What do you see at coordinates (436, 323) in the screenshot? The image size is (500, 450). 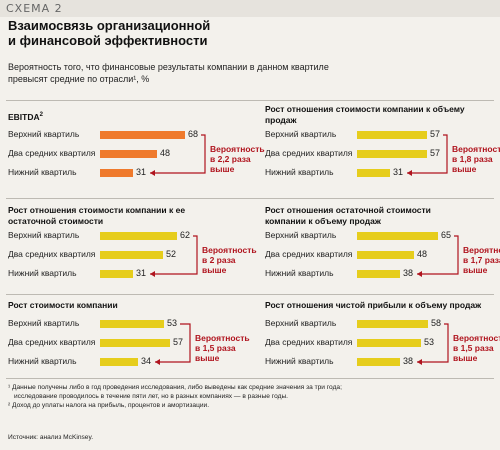 I see `bar-value-label: 58` at bounding box center [436, 323].